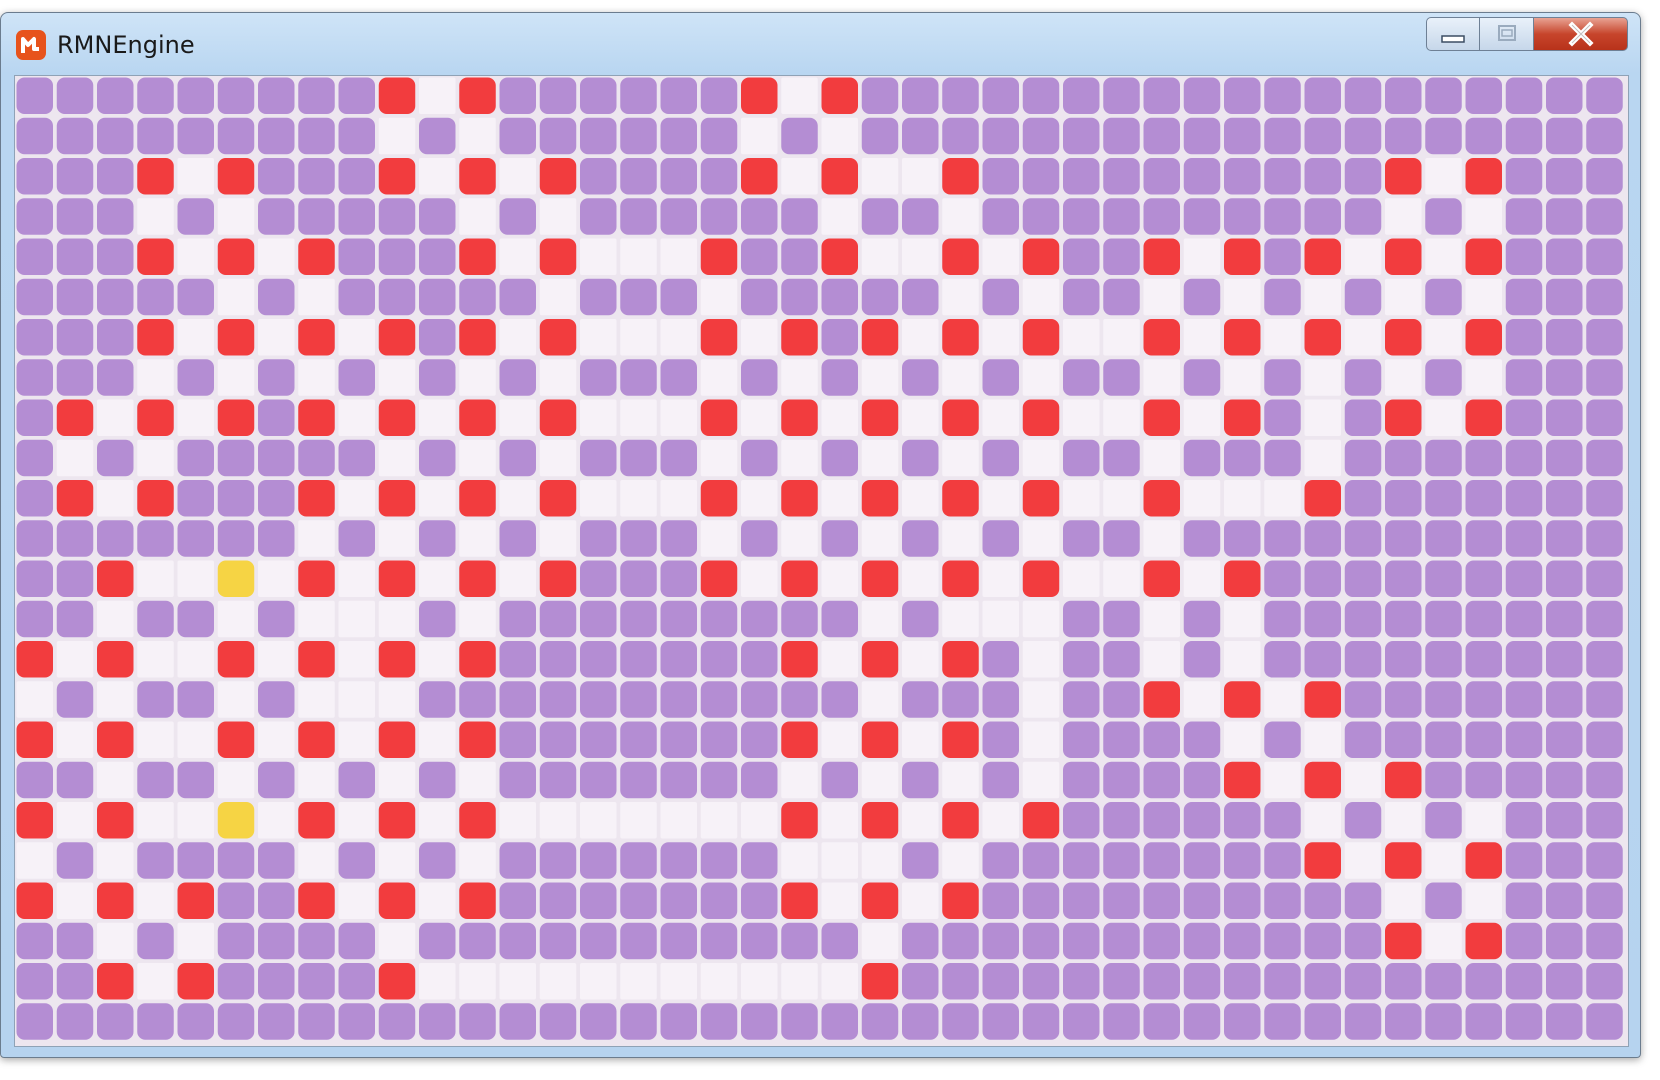 This screenshot has width=1660, height=1080. I want to click on close-button, so click(1581, 34).